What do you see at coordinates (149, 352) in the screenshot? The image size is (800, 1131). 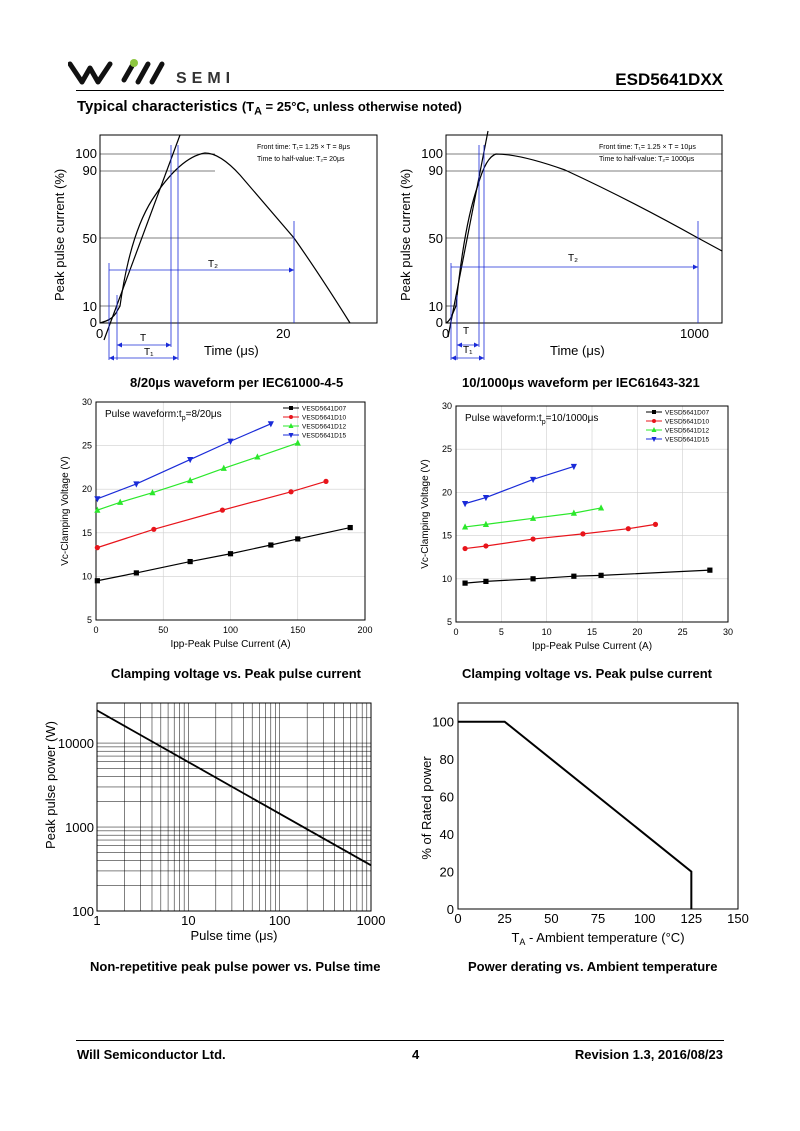 I see `t1-label: T₁` at bounding box center [149, 352].